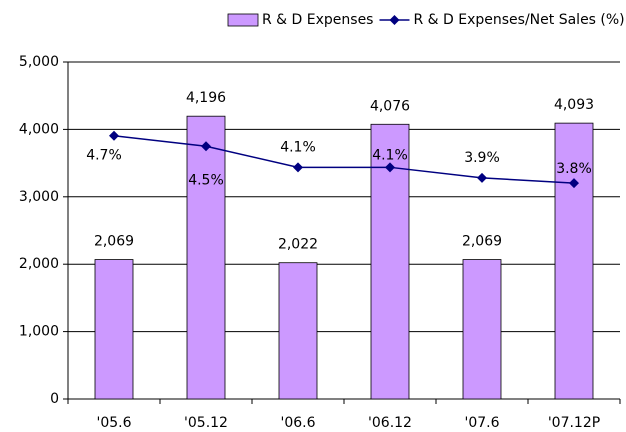  I want to click on line-value-label: 4.5%, so click(206, 180).